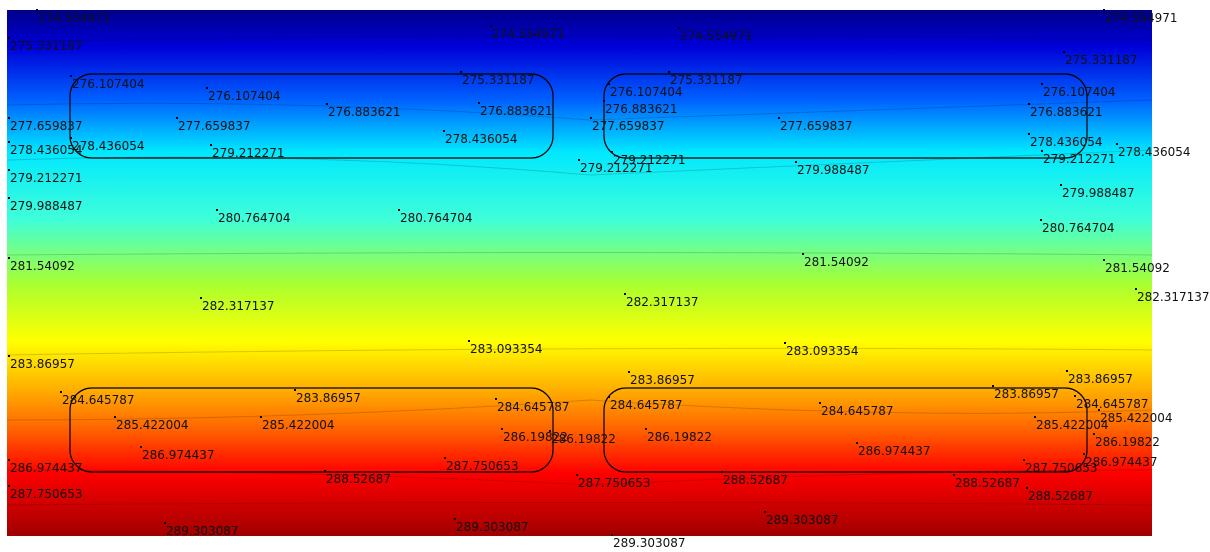  I want to click on isotherm-label: 285.422004, so click(152, 425).